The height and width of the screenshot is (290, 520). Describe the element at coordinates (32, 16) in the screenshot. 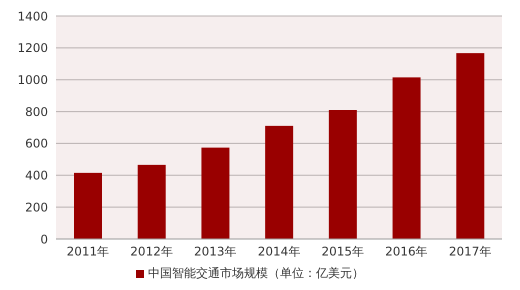

I see `y-tick-label: 1400` at that location.